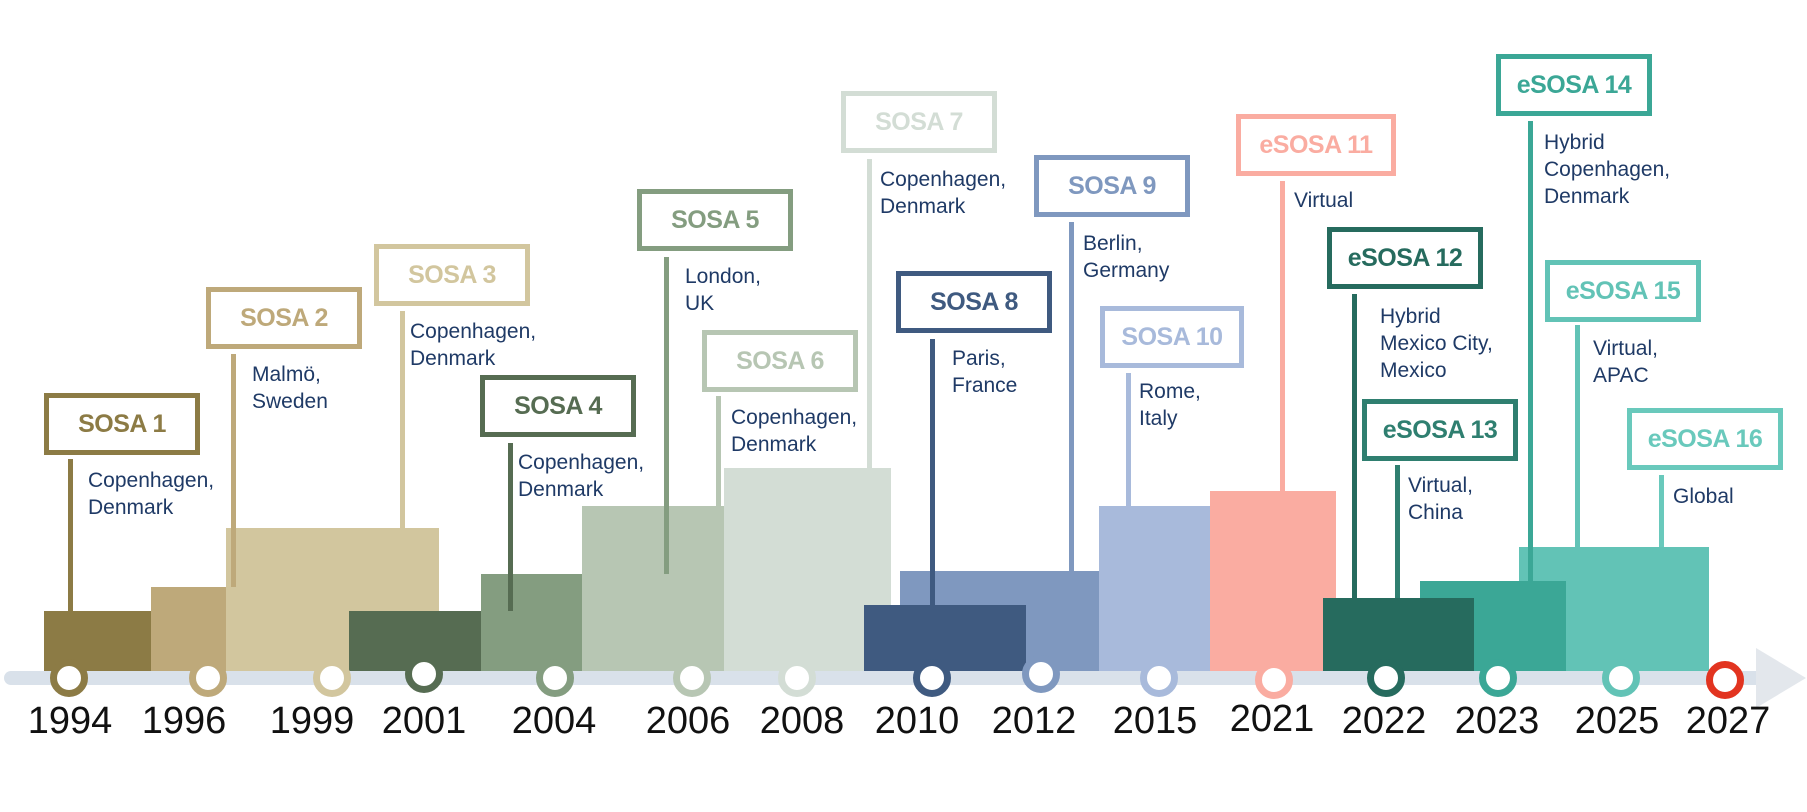 The height and width of the screenshot is (812, 1807). Describe the element at coordinates (1034, 721) in the screenshot. I see `year-label: 2012` at that location.